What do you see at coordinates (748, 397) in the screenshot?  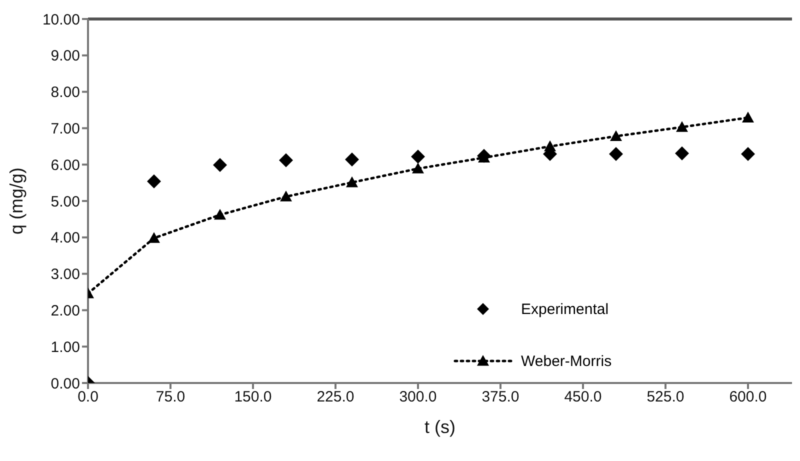 I see `x-tick-label: 600.0` at bounding box center [748, 397].